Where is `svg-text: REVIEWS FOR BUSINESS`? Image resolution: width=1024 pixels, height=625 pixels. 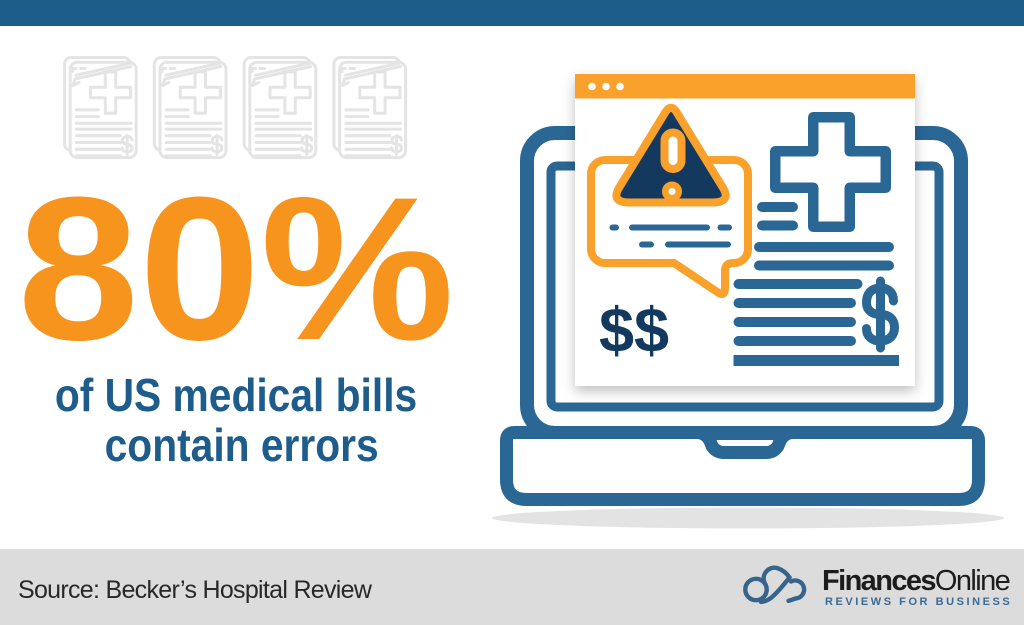 svg-text: REVIEWS FOR BUSINESS is located at coordinates (918, 602).